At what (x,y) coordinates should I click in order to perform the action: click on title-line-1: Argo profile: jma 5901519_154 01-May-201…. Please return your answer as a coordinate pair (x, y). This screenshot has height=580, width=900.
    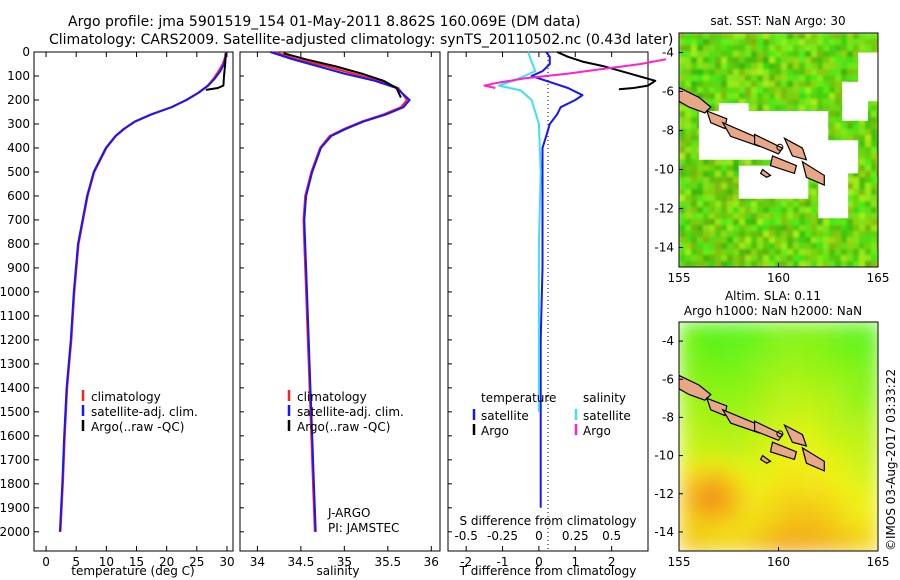
    Looking at the image, I should click on (324, 22).